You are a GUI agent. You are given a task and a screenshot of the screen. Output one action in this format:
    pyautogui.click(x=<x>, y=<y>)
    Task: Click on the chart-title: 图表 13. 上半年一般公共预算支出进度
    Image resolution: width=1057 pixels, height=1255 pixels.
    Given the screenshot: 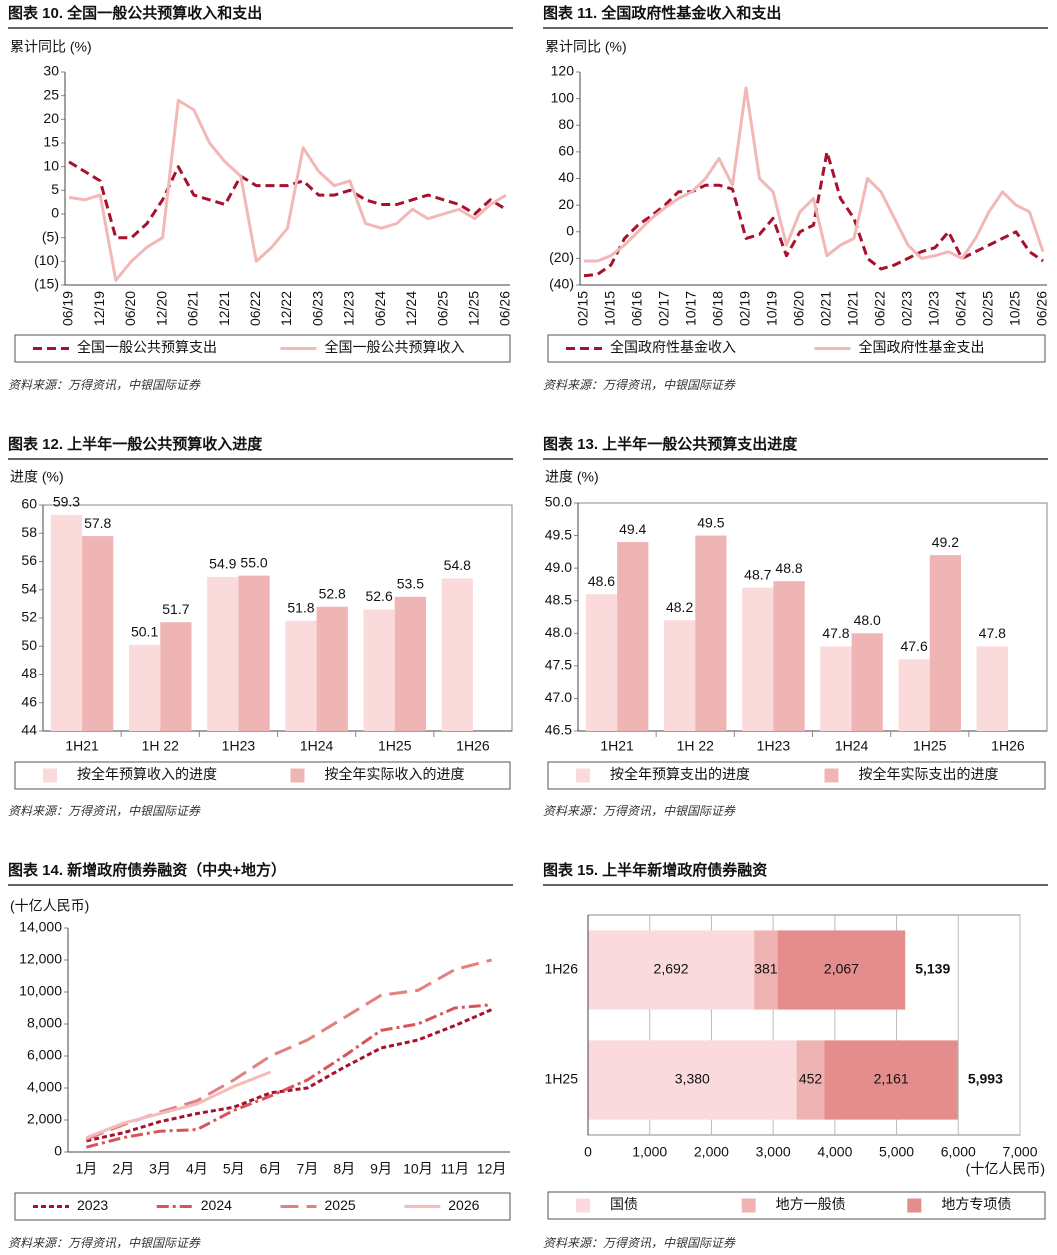 What is the action you would take?
    pyautogui.click(x=670, y=444)
    